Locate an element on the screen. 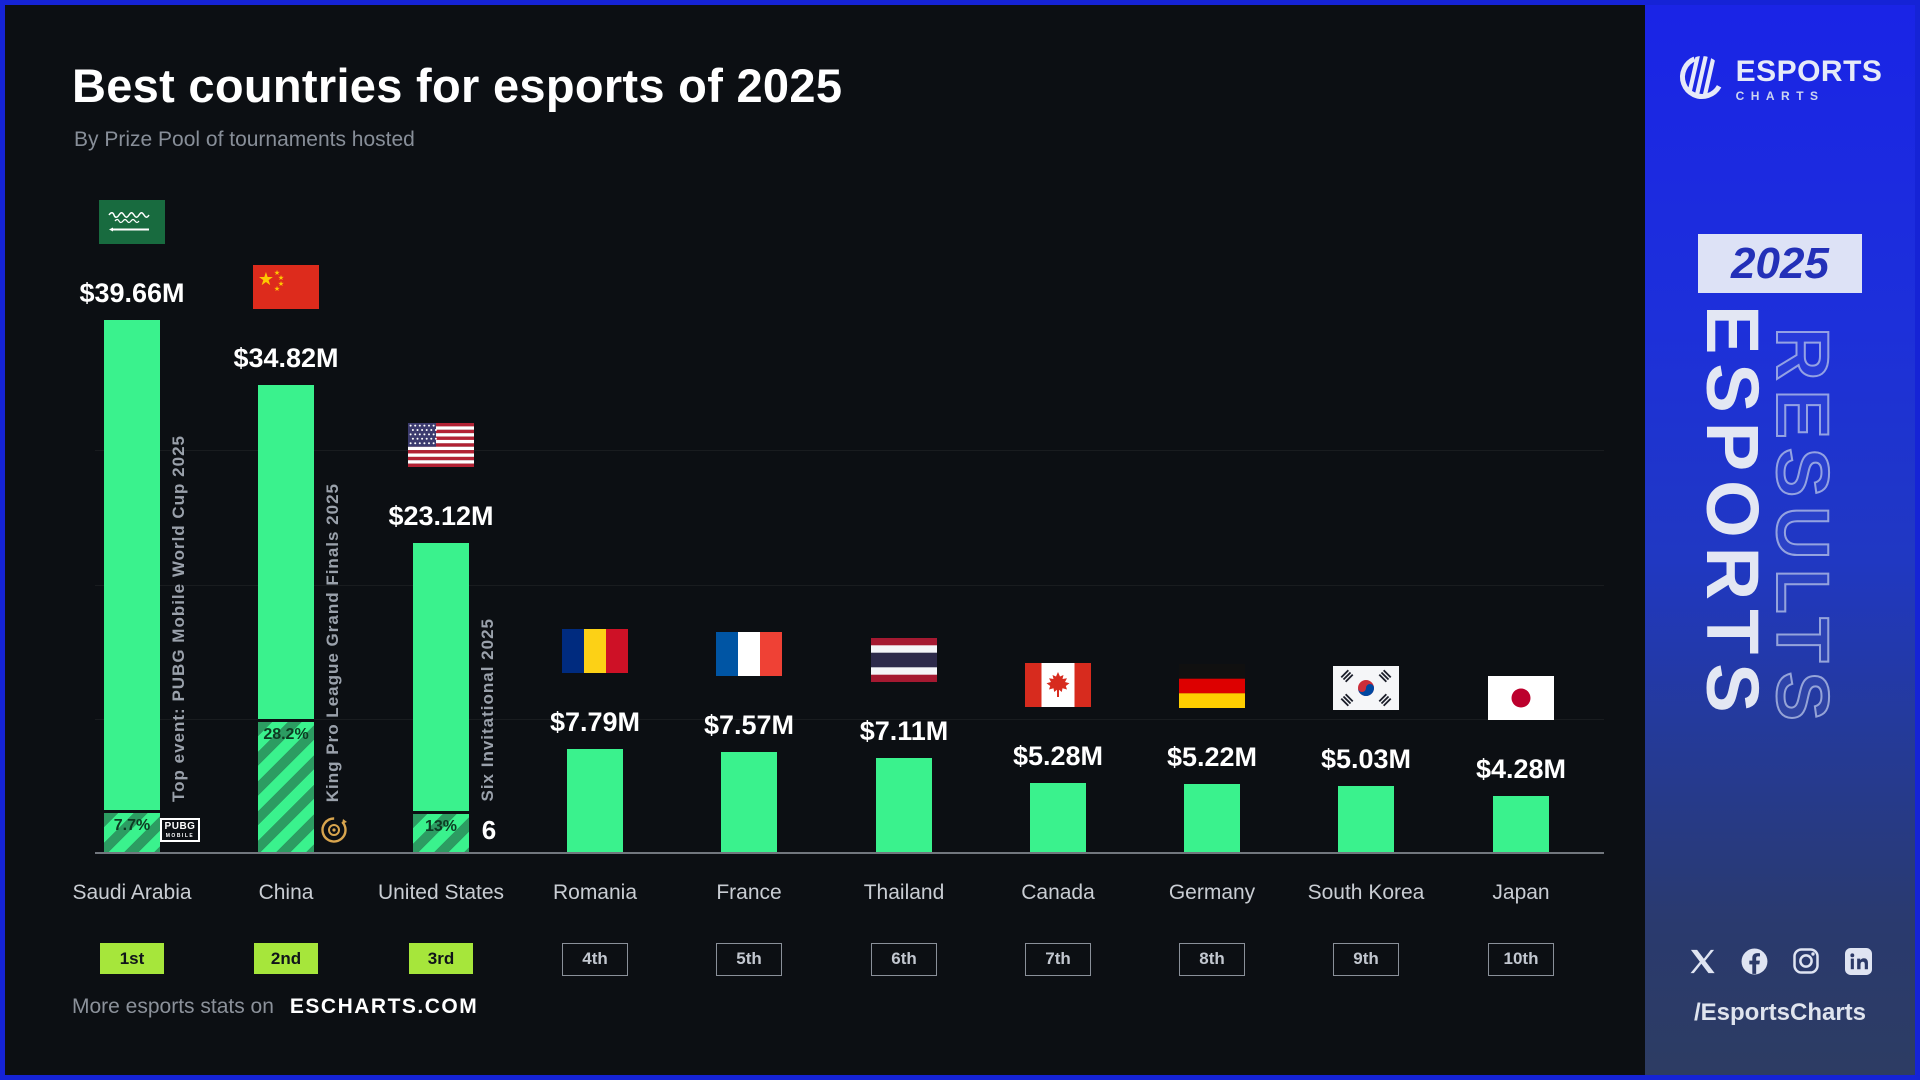  prize-value-label: $5.28M is located at coordinates (1058, 756).